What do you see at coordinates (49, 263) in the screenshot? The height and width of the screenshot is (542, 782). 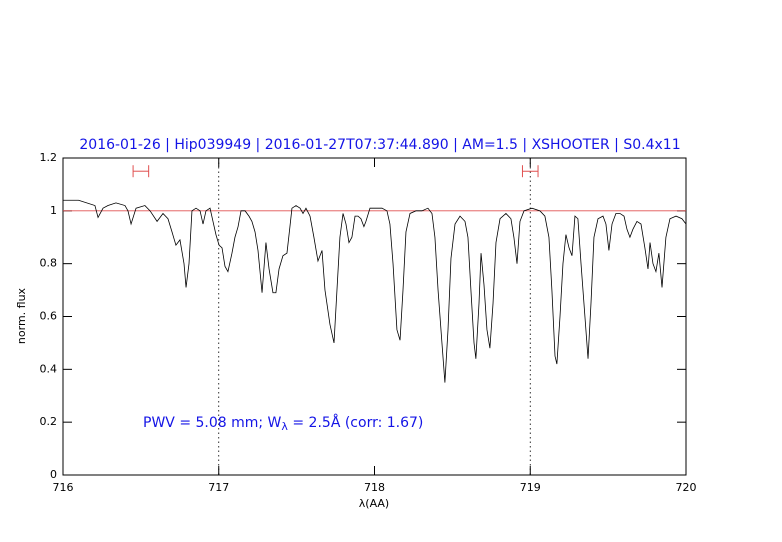 I see `y-tick-label: 0.8` at bounding box center [49, 263].